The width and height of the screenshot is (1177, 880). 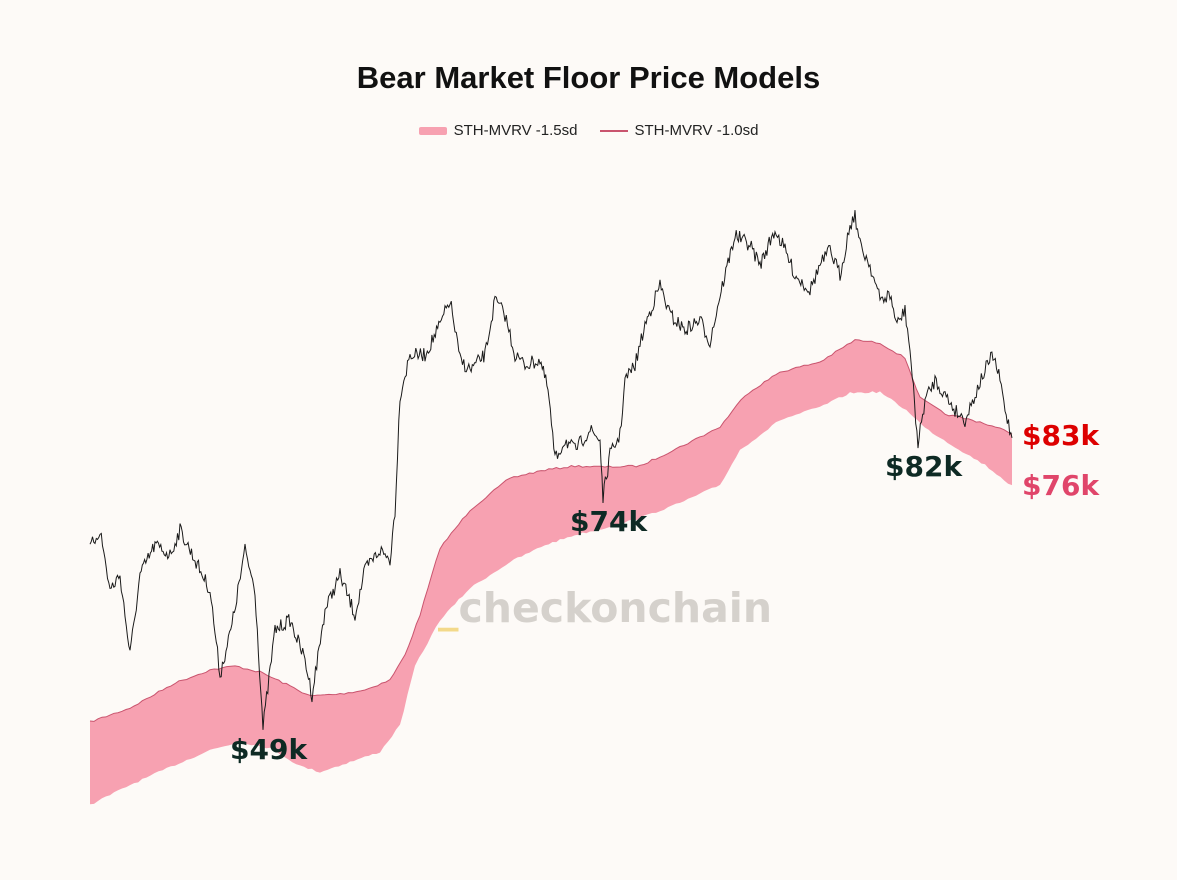 I want to click on watermark: _checkonchain, so click(x=605, y=608).